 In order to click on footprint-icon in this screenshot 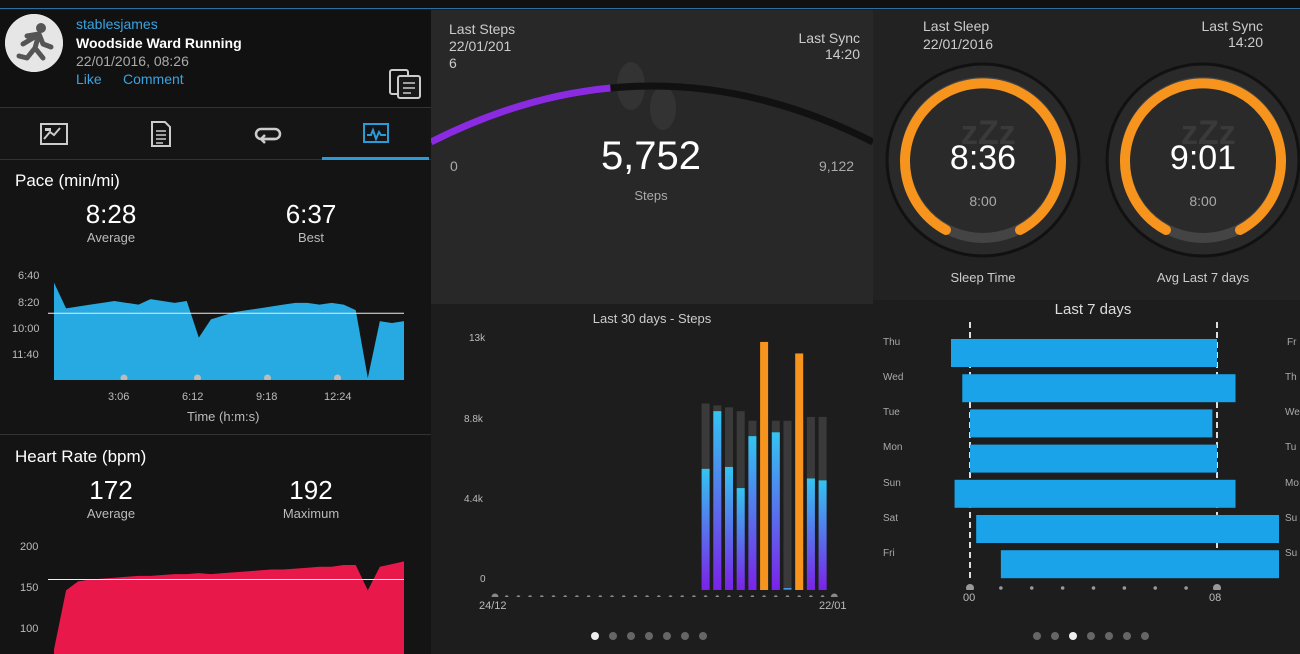, I will do `click(646, 96)`.